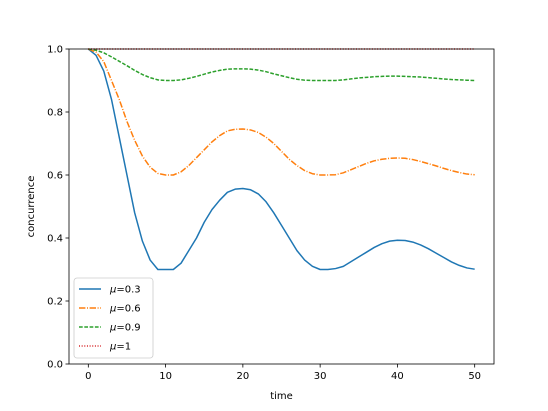  Describe the element at coordinates (55, 365) in the screenshot. I see `y-tick-label: 0.0` at that location.